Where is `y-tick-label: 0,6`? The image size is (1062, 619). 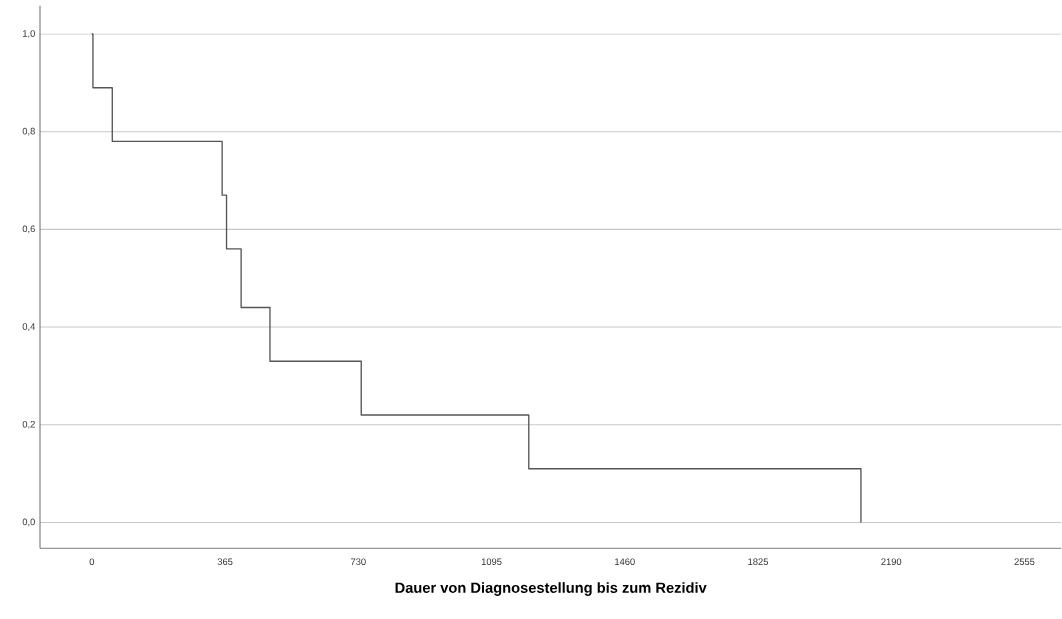 y-tick-label: 0,6 is located at coordinates (28, 229).